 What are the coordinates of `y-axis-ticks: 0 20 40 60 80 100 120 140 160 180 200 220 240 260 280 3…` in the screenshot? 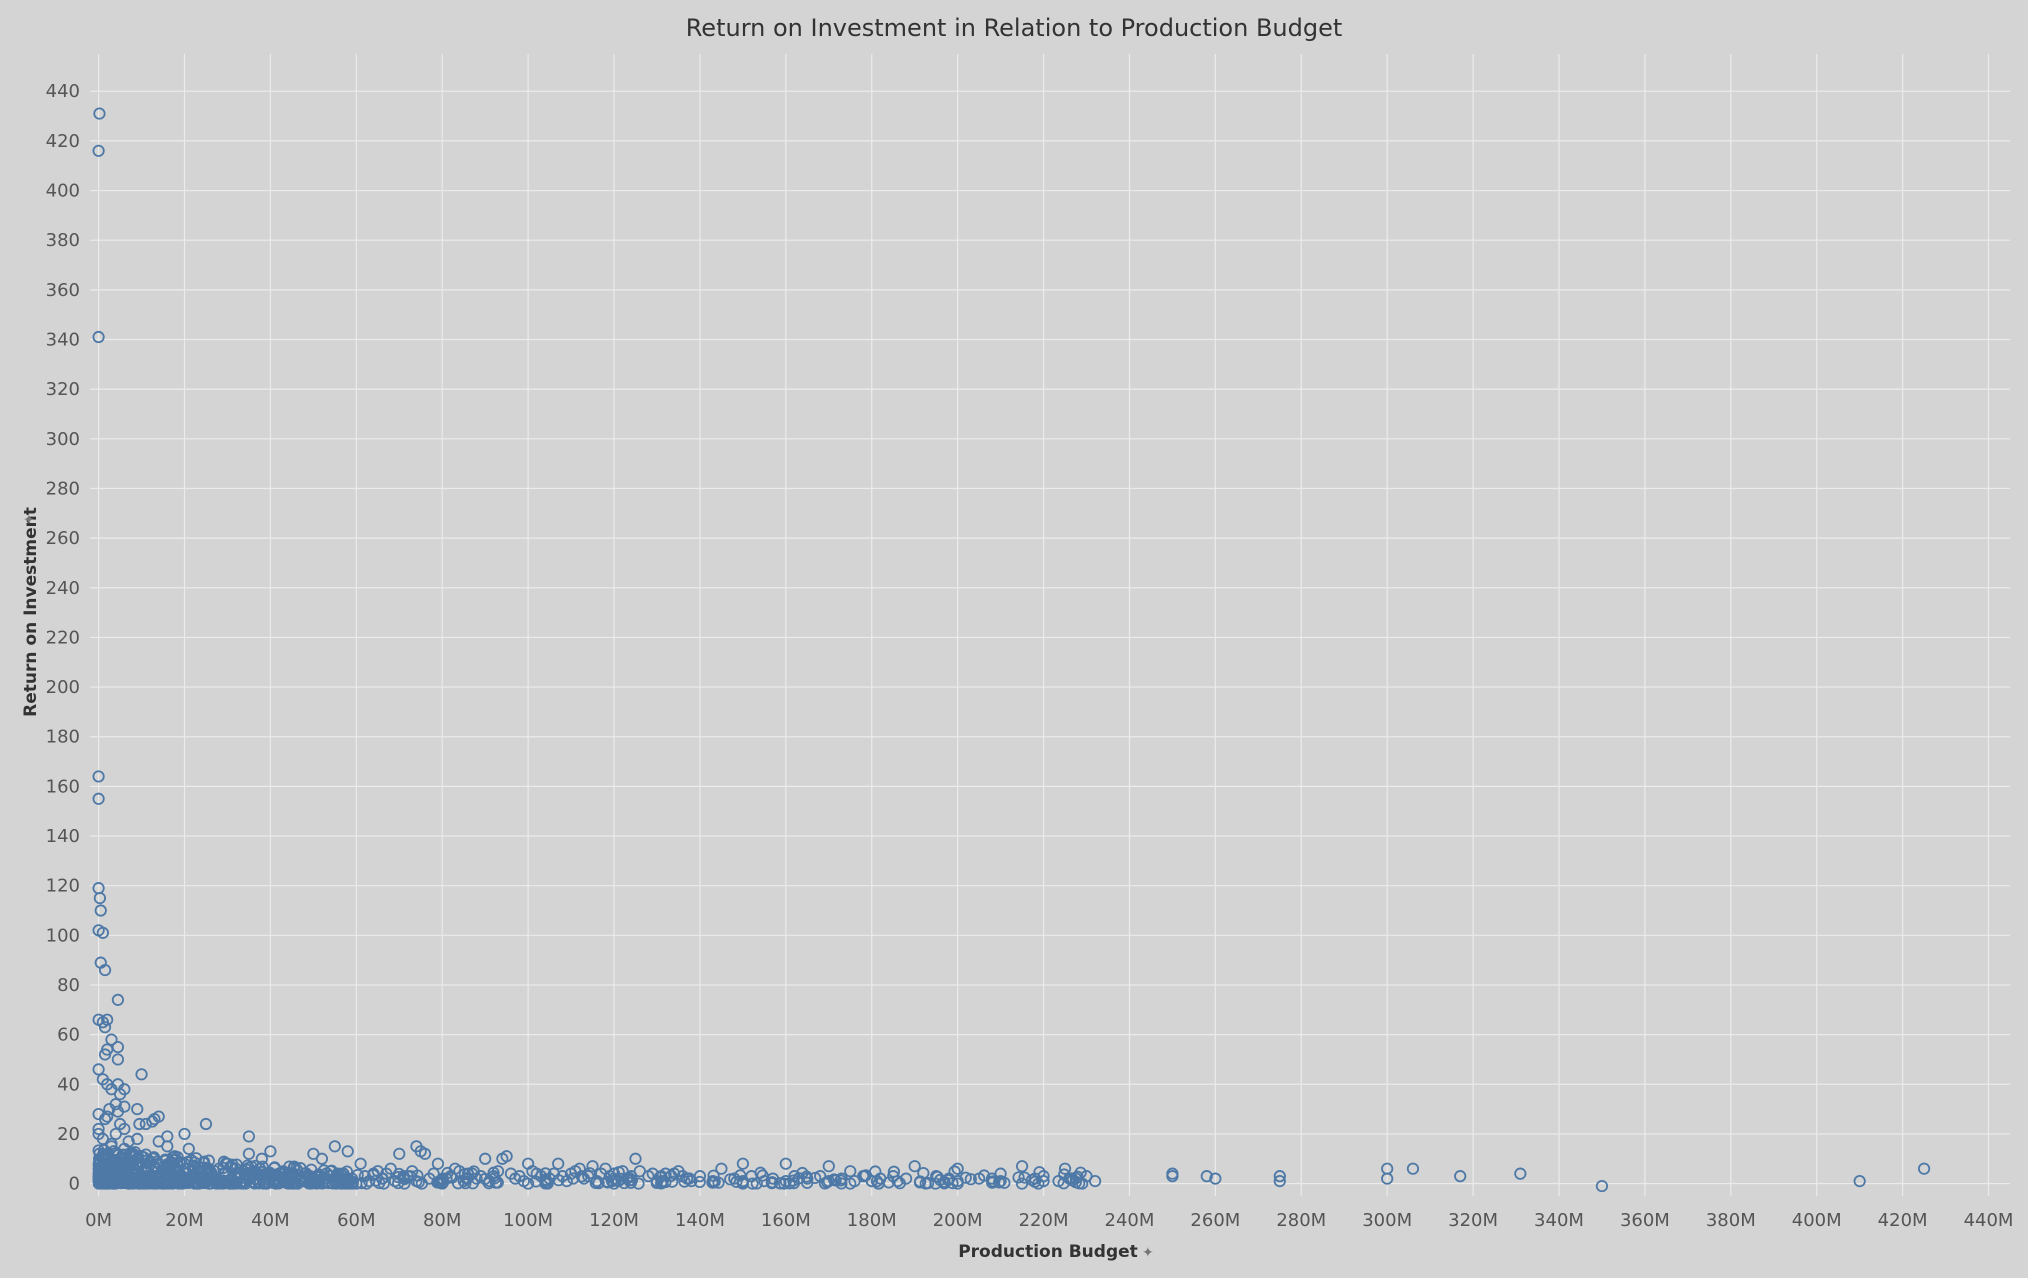 It's located at (63, 637).